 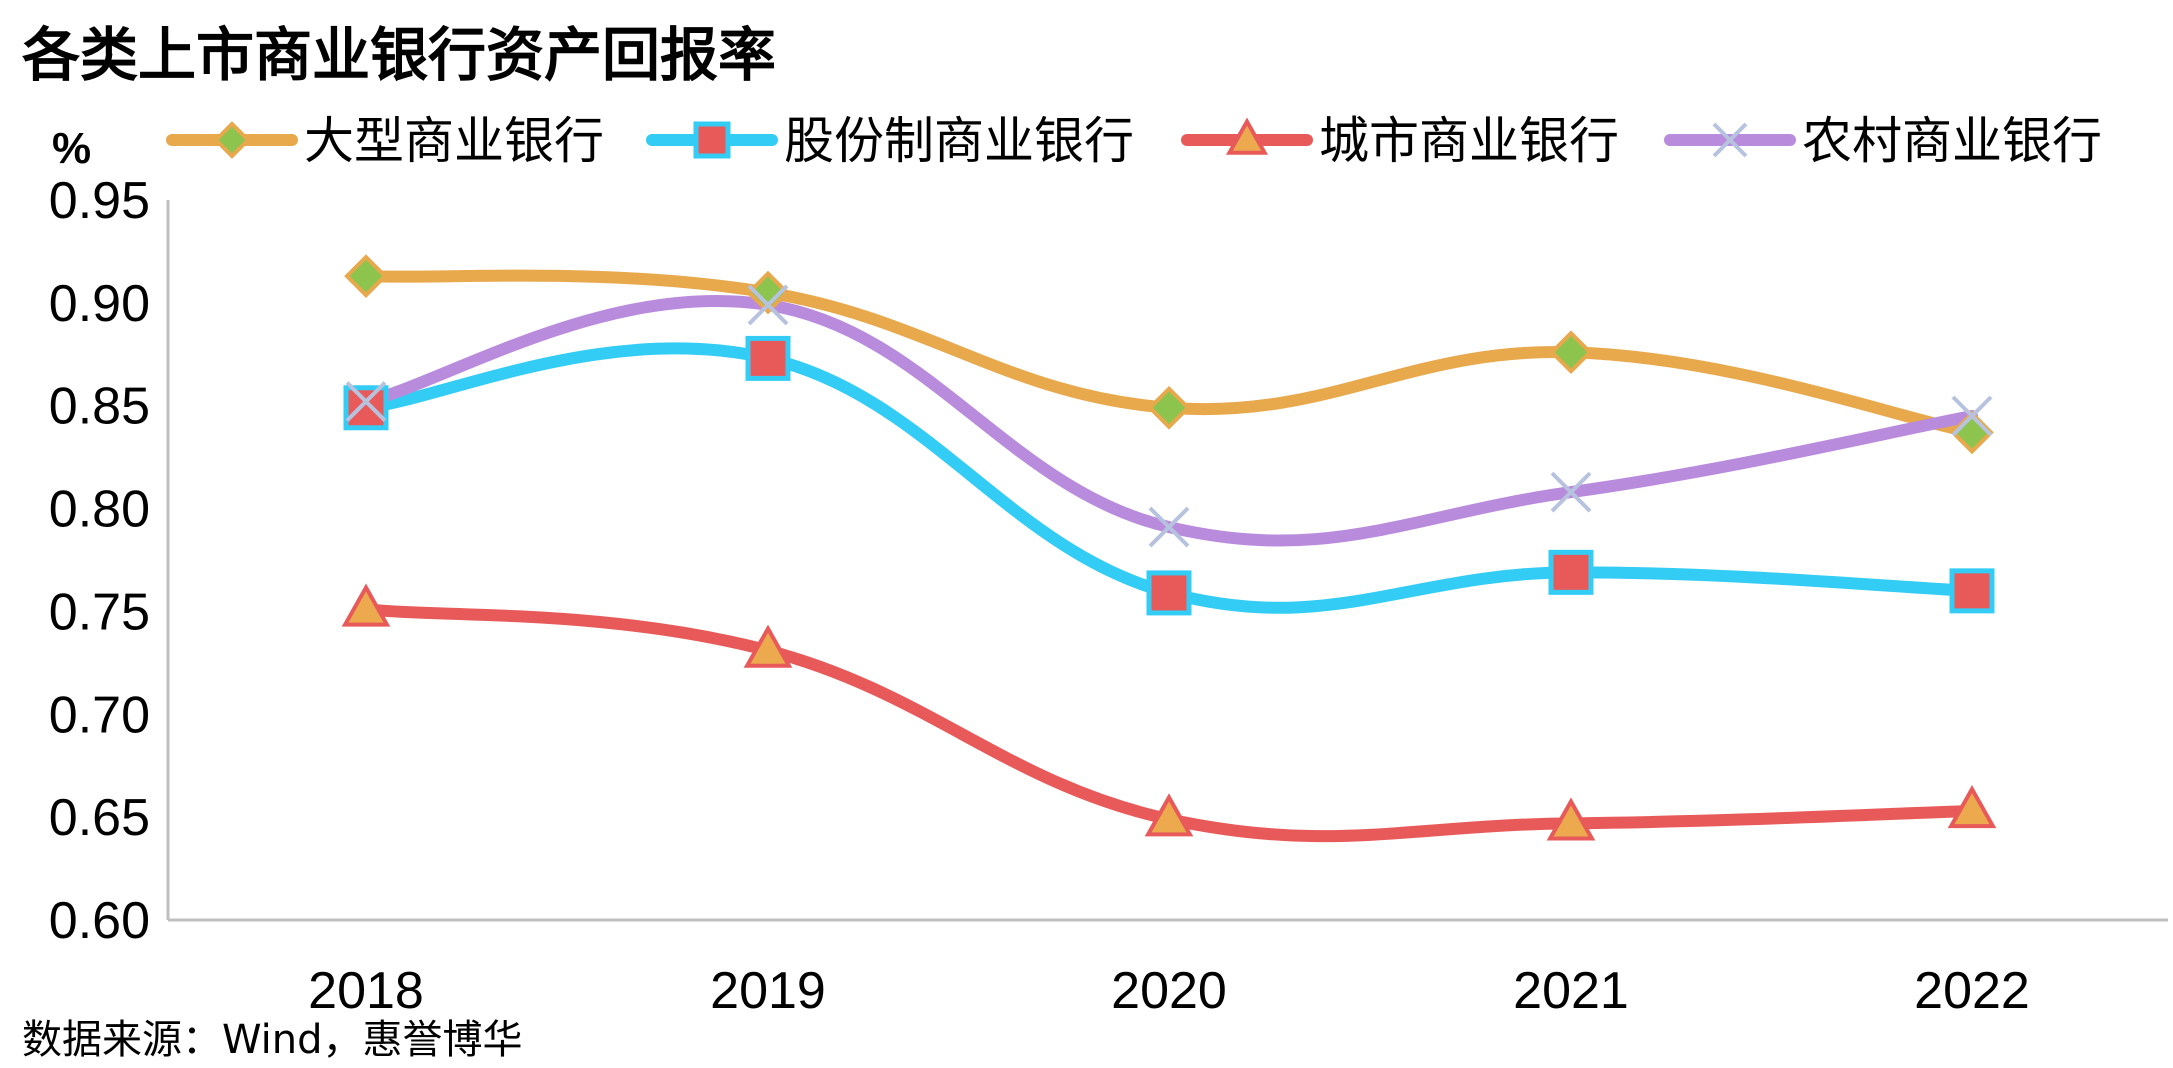 What do you see at coordinates (1972, 991) in the screenshot?
I see `x-tick-label: 2022` at bounding box center [1972, 991].